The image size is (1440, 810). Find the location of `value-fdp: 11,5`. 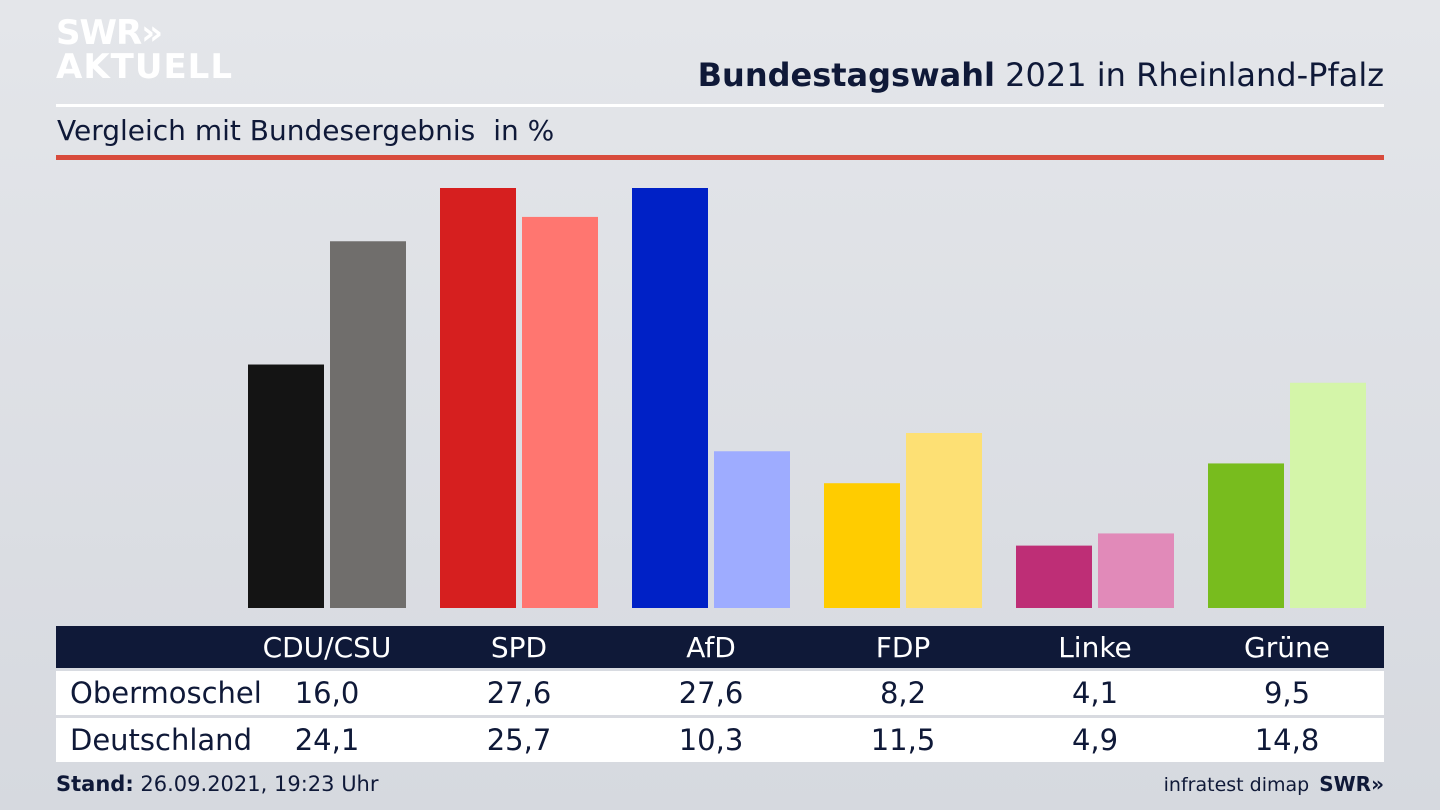

value-fdp: 11,5 is located at coordinates (903, 740).